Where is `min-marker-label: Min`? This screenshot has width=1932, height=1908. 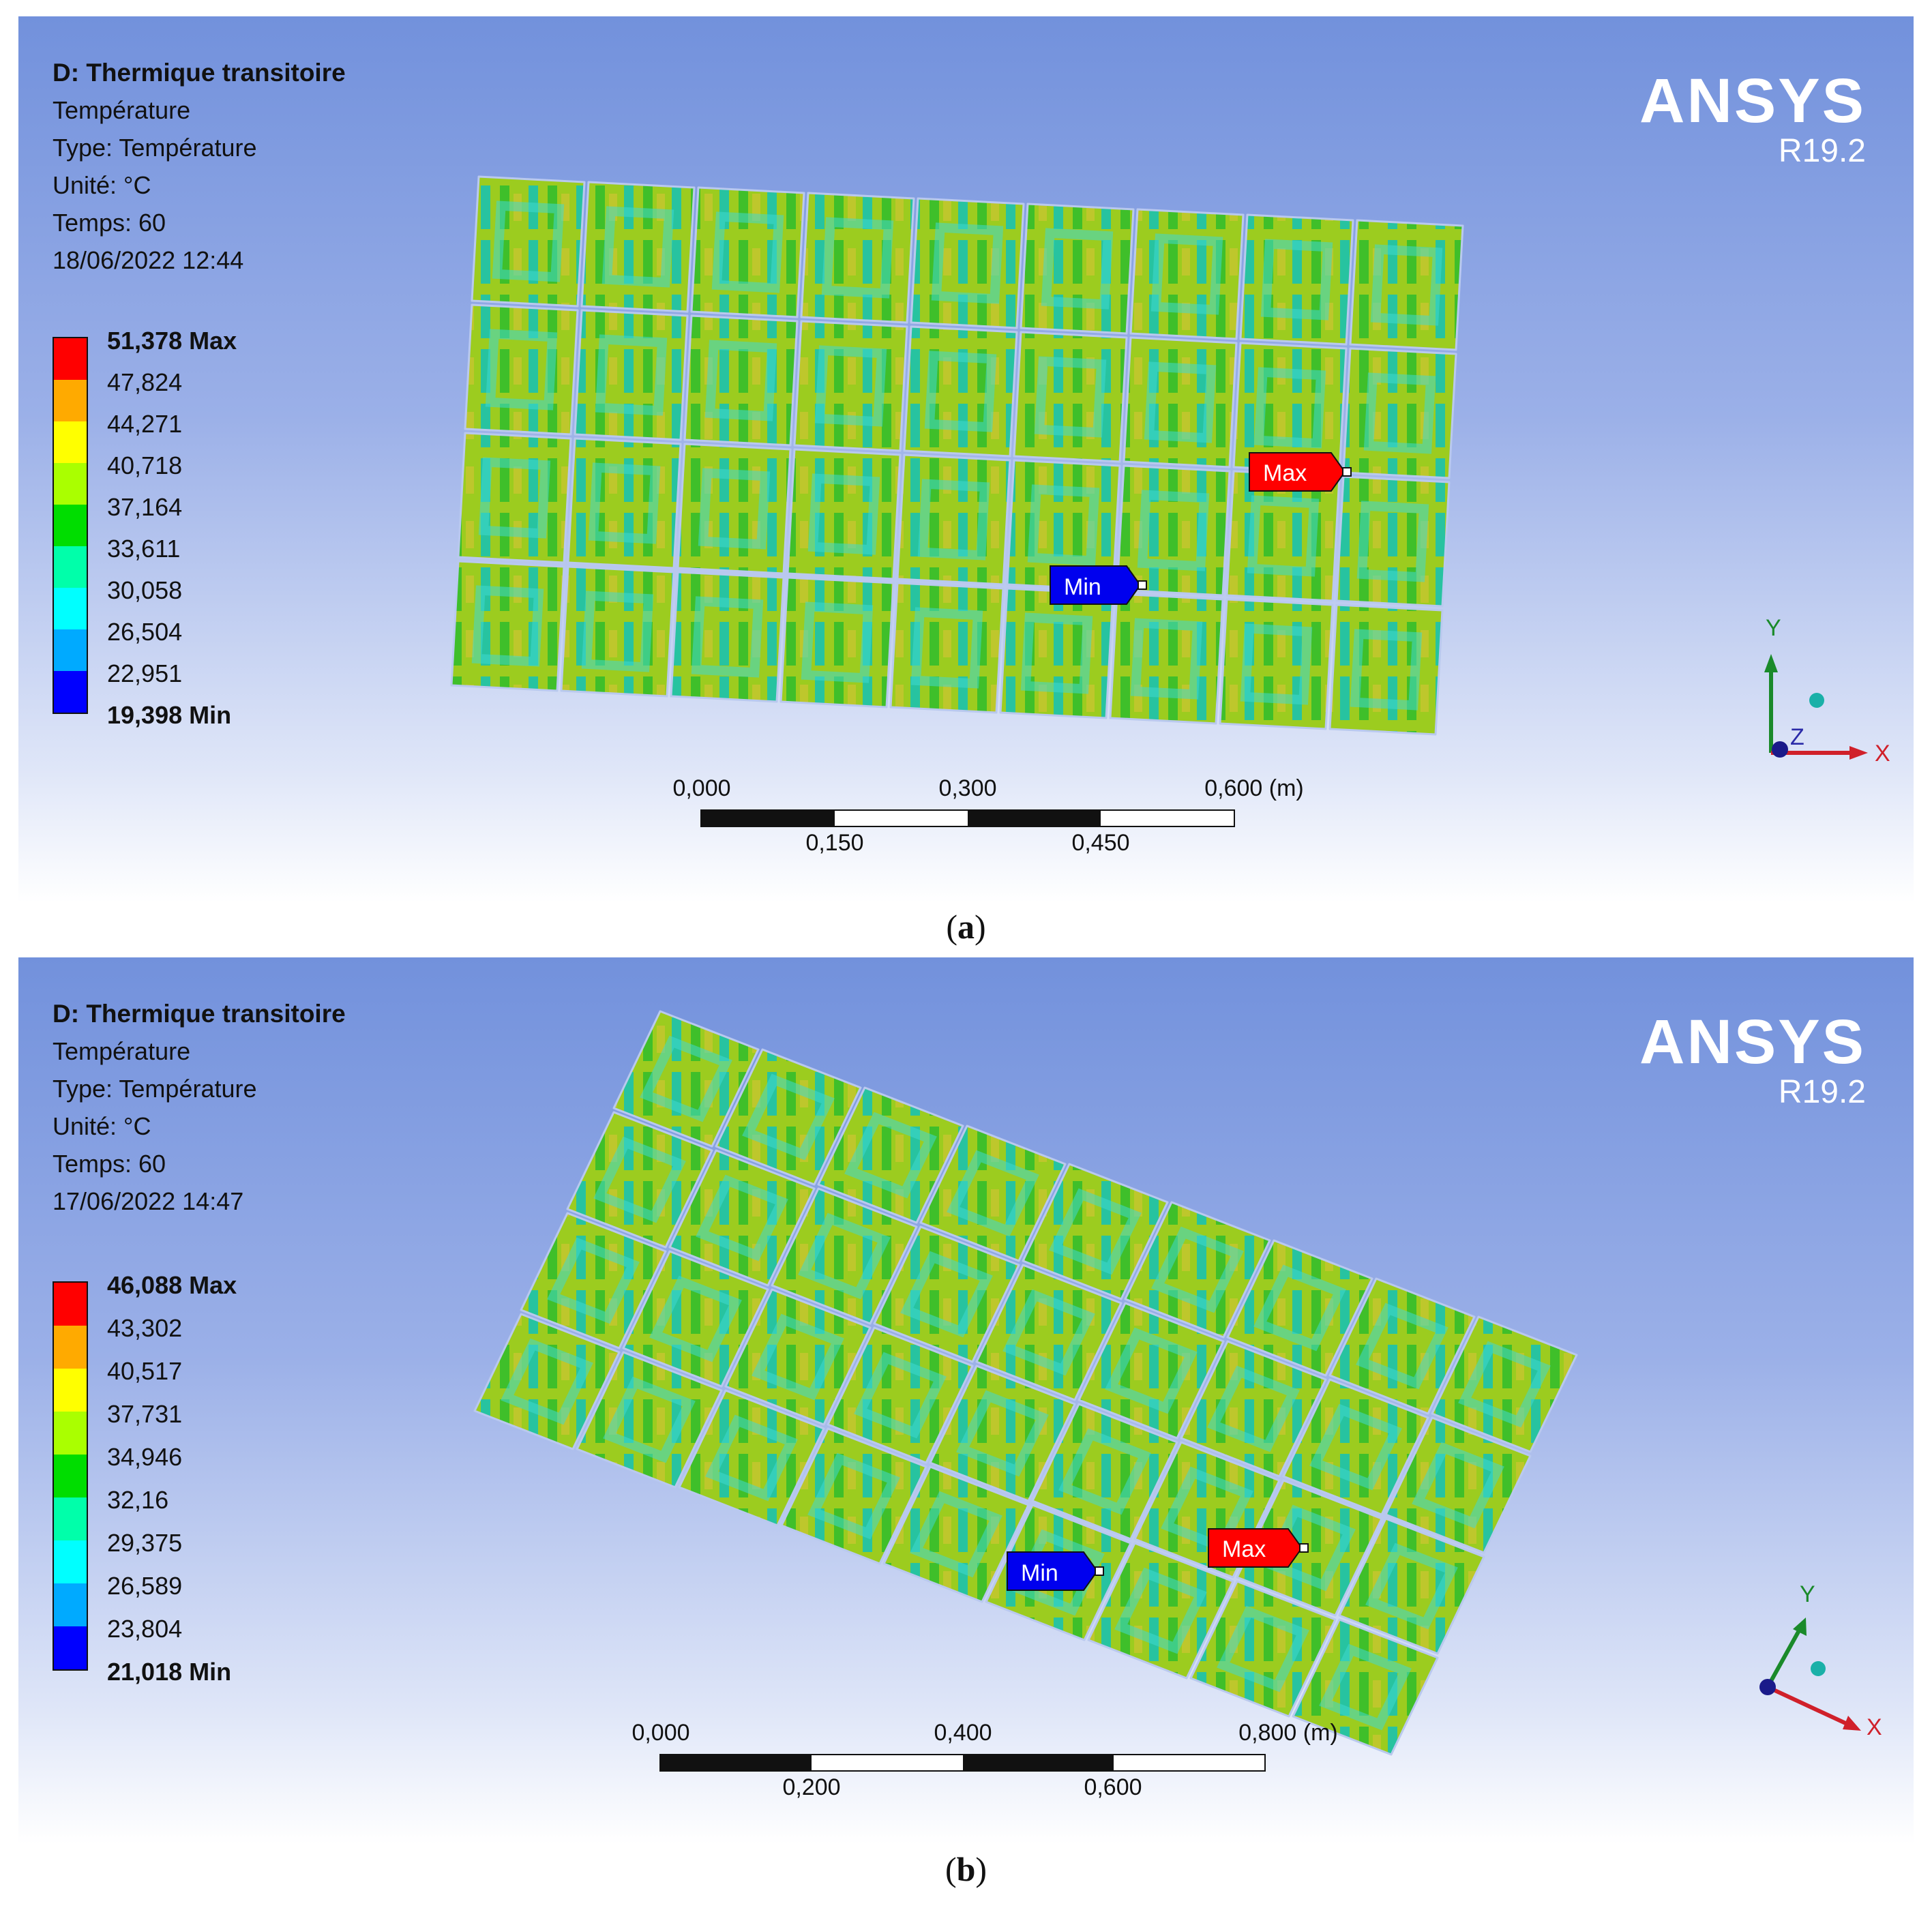
min-marker-label: Min is located at coordinates (1039, 1573).